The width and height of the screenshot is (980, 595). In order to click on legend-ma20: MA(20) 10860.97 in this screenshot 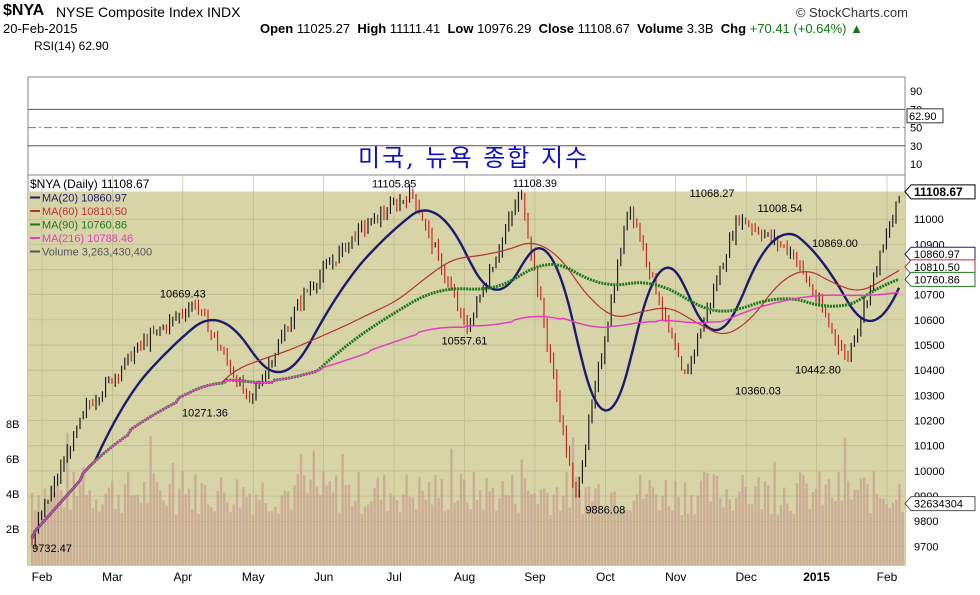, I will do `click(84, 199)`.